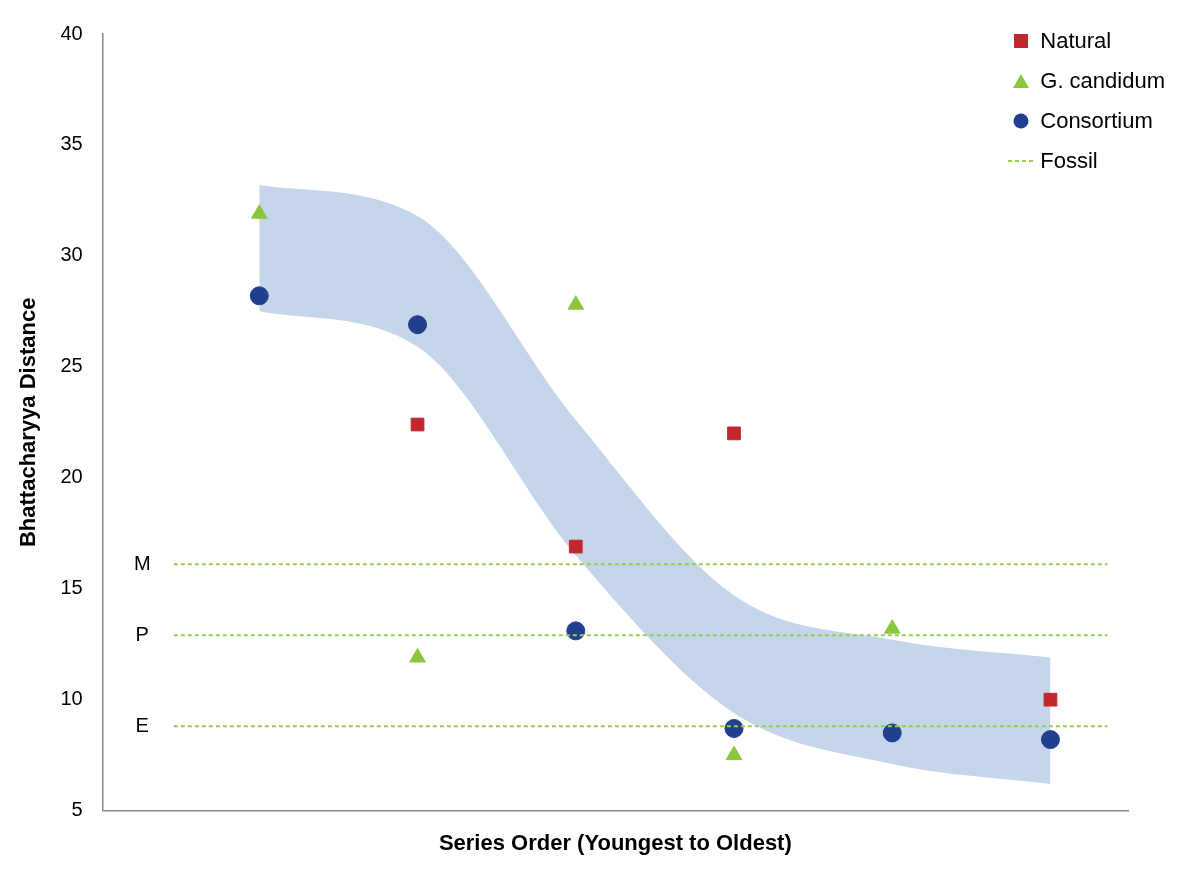  What do you see at coordinates (71, 587) in the screenshot?
I see `y-tick-label: 15` at bounding box center [71, 587].